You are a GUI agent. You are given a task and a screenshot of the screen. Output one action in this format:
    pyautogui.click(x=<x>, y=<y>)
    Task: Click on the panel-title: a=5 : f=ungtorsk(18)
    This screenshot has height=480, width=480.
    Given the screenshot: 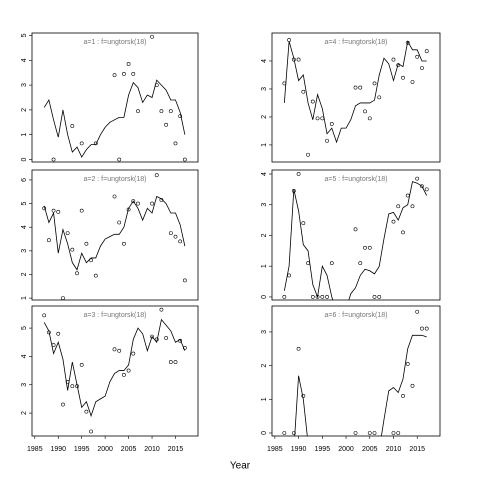 What is the action you would take?
    pyautogui.click(x=355, y=179)
    